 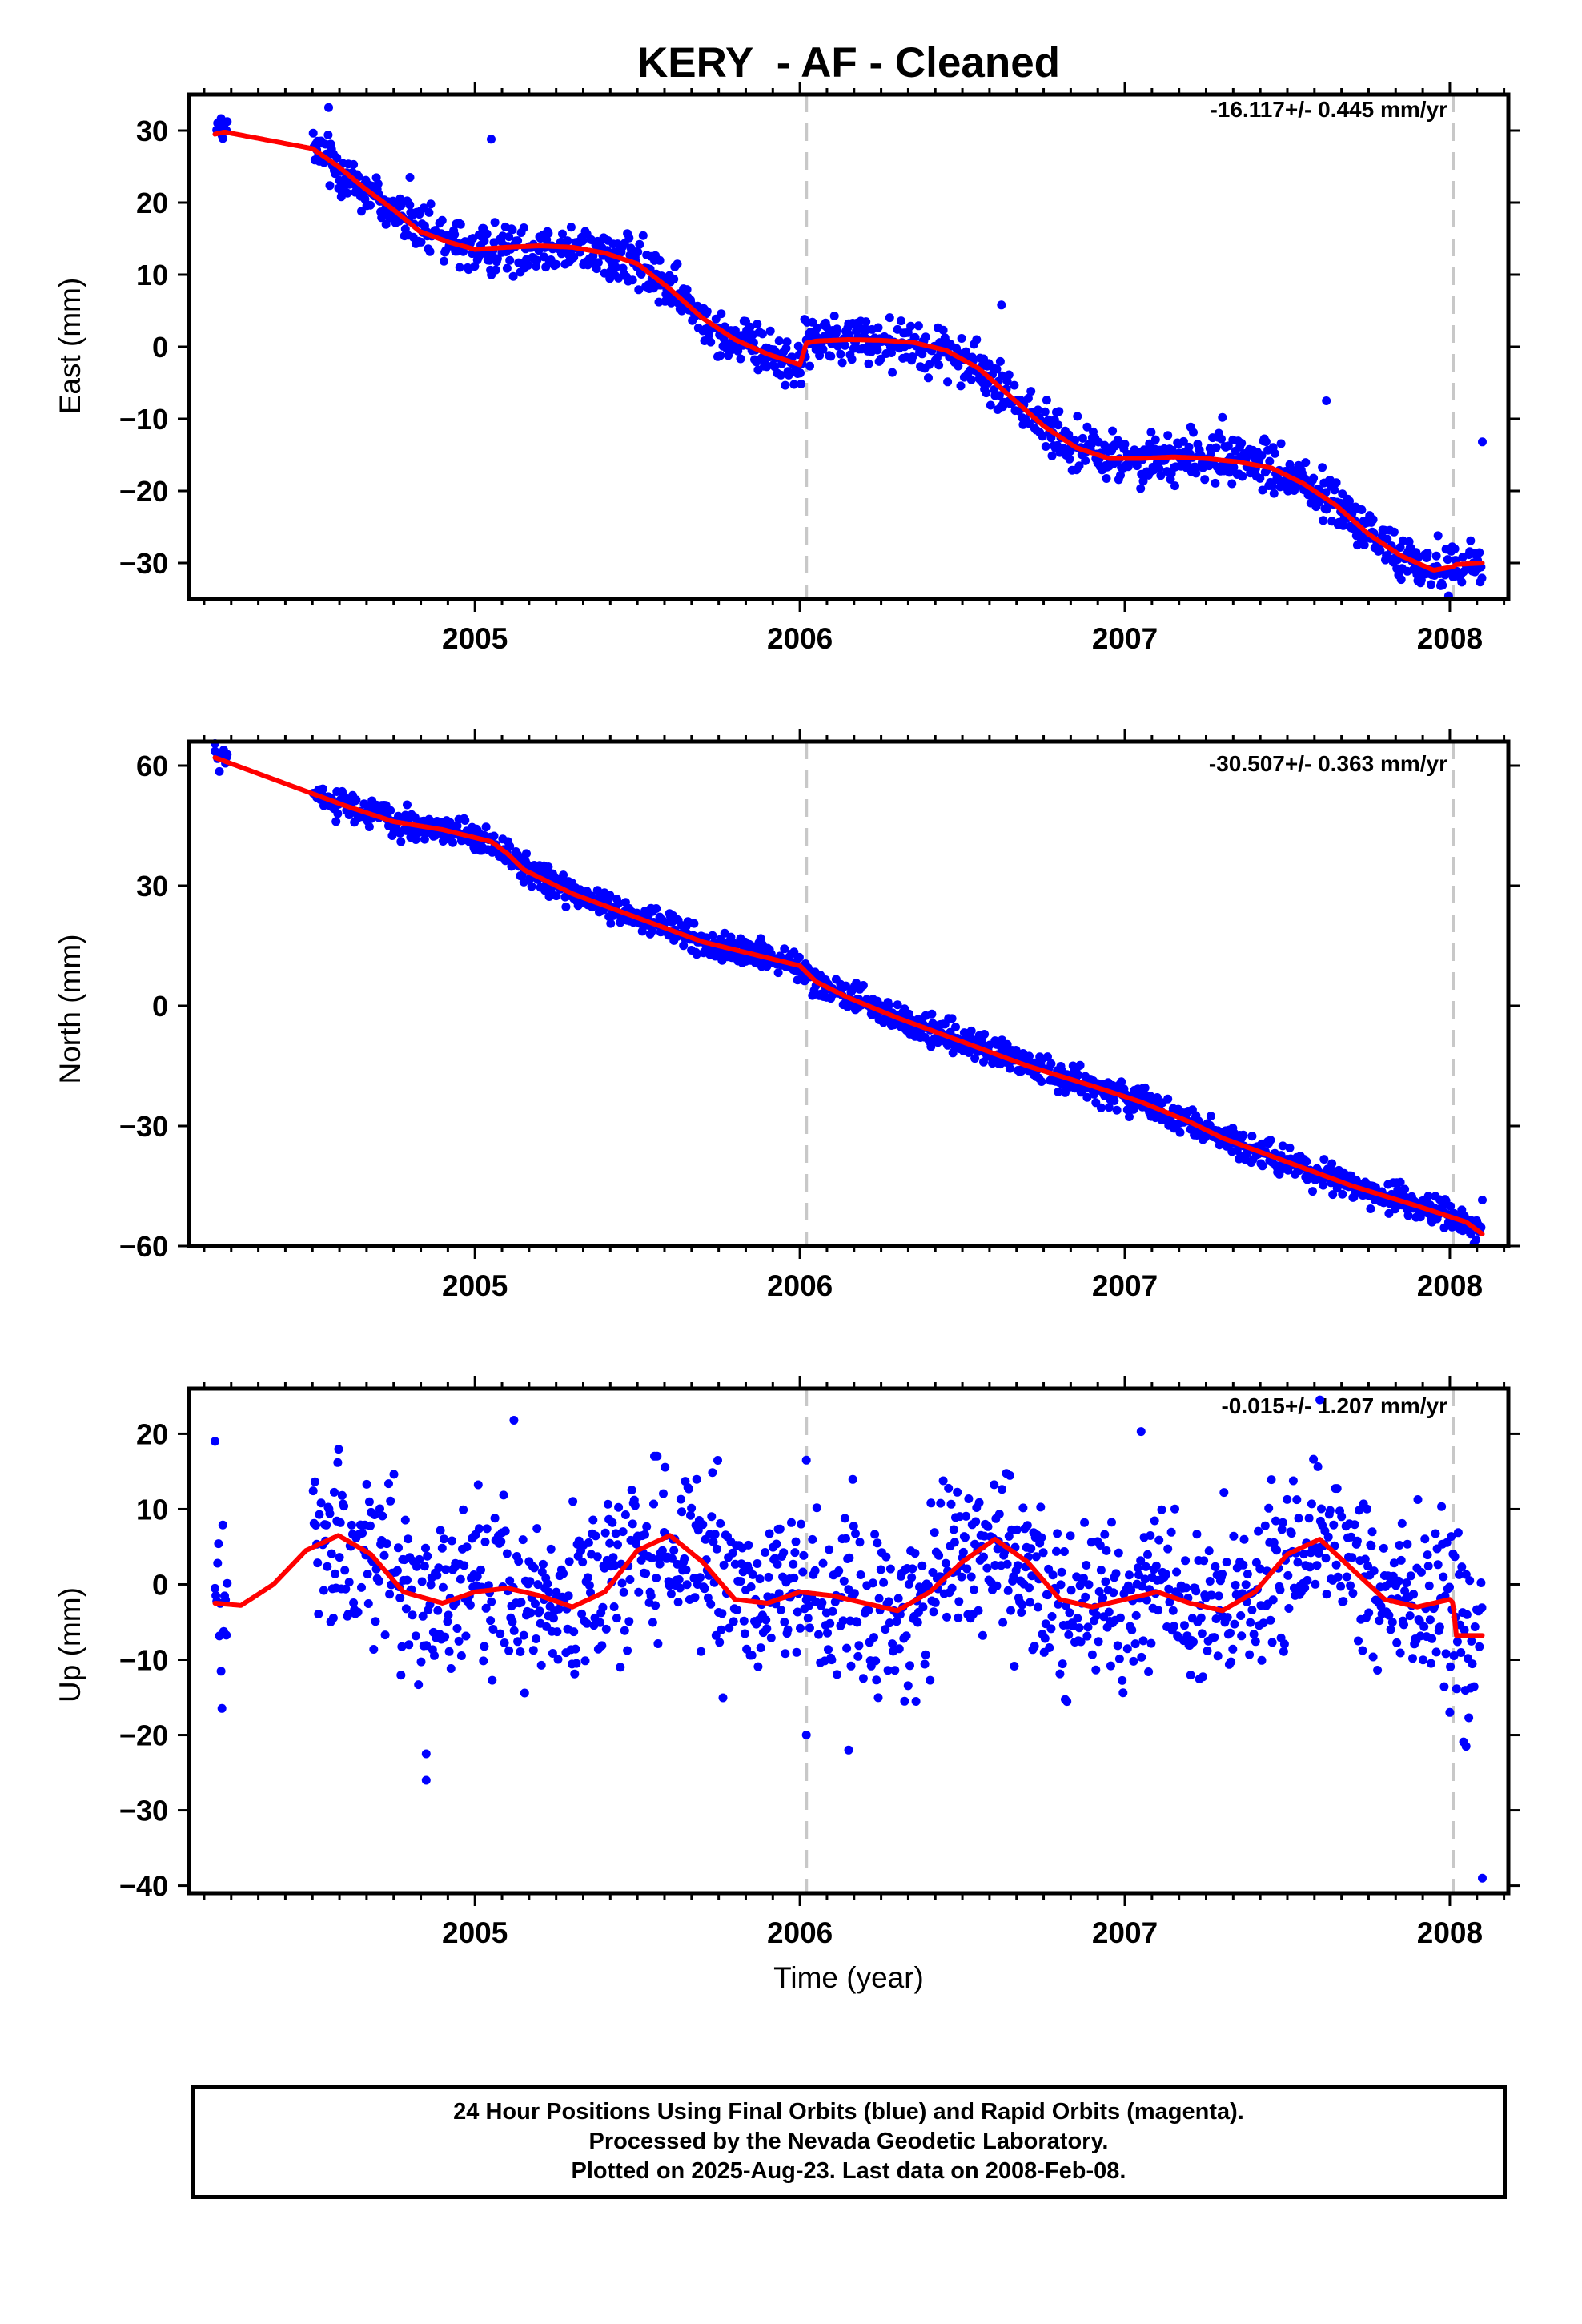 I want to click on up-xtick-label: 2008, so click(x=1450, y=1932).